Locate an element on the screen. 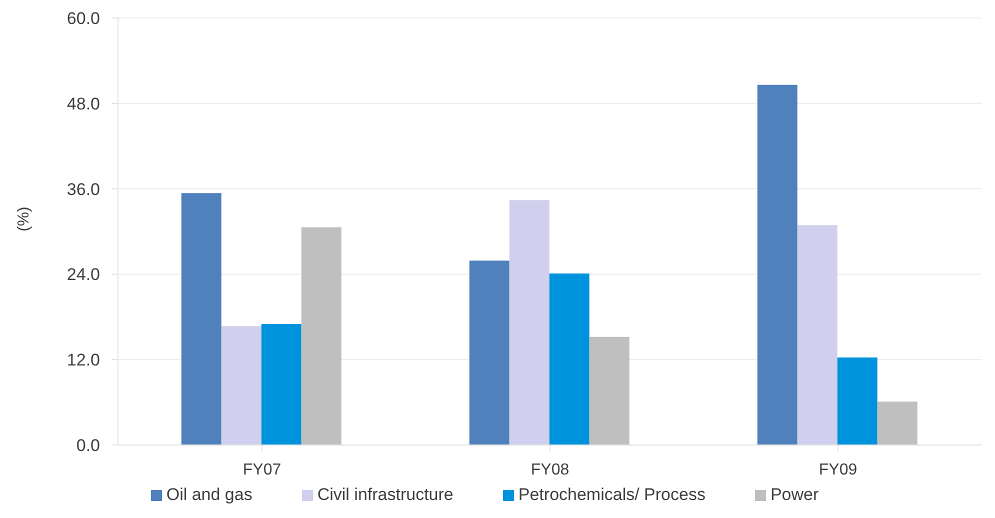  legend-label: Civil infrastructure is located at coordinates (385, 494).